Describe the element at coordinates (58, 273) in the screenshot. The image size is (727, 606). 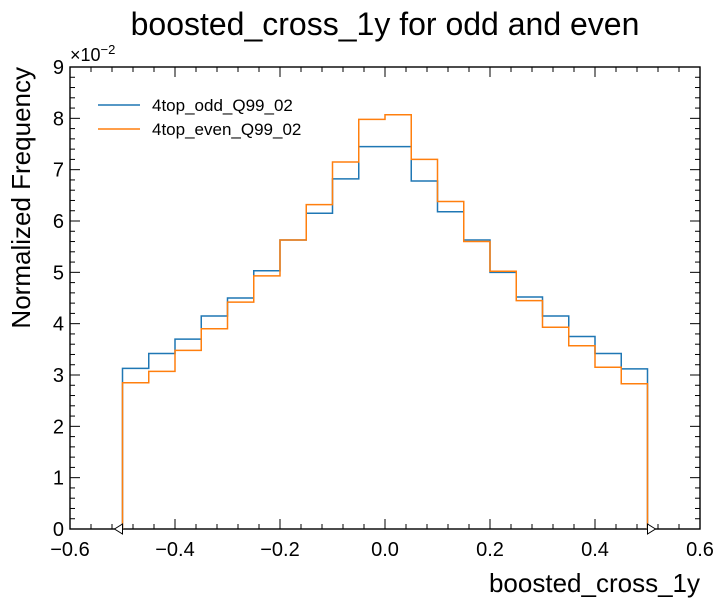
I see `y-tick-label: 5` at that location.